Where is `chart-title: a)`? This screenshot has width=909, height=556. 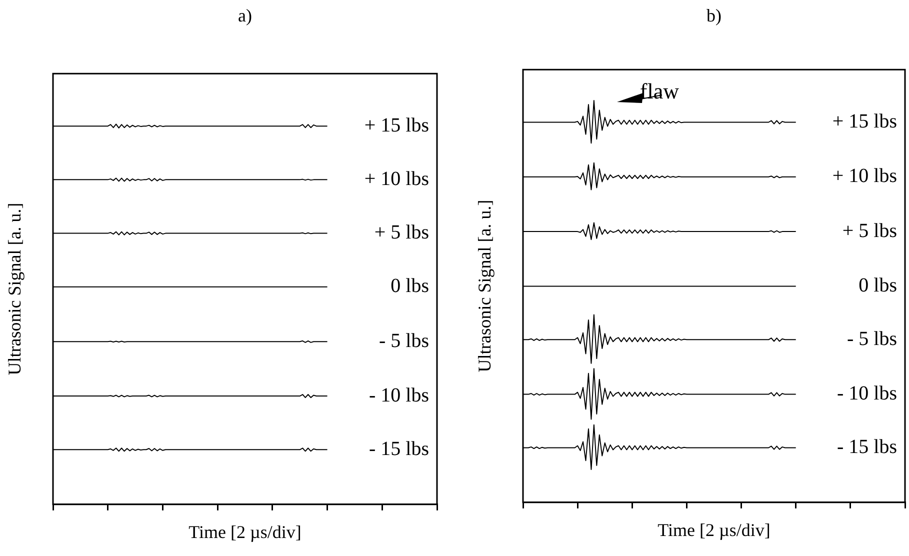
chart-title: a) is located at coordinates (245, 16).